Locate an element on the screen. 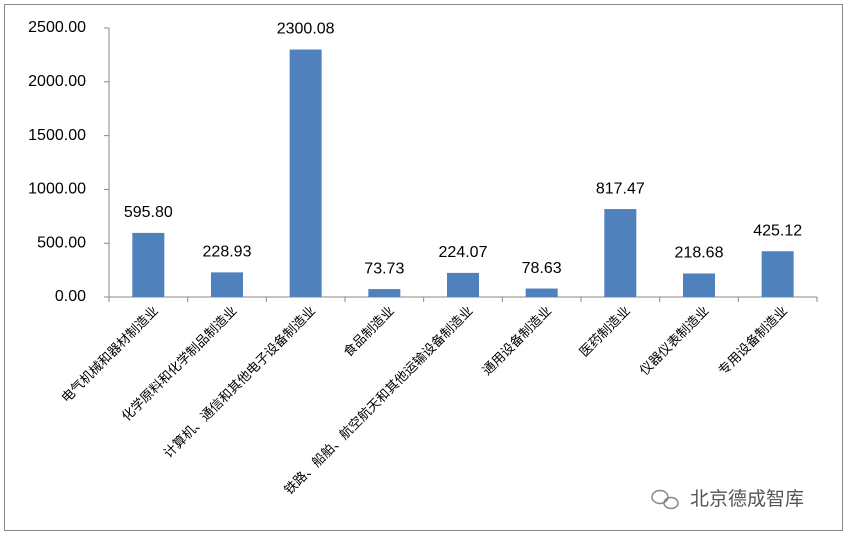  value-label: 218.68 is located at coordinates (699, 253).